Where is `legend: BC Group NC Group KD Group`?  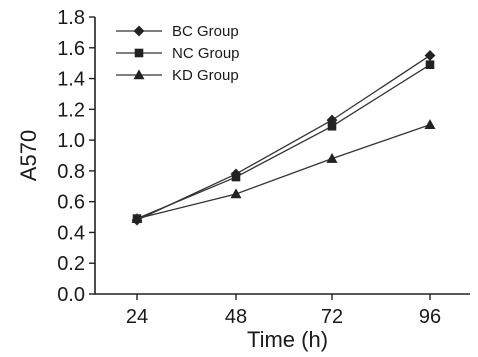
legend: BC Group NC Group KD Group is located at coordinates (178, 53).